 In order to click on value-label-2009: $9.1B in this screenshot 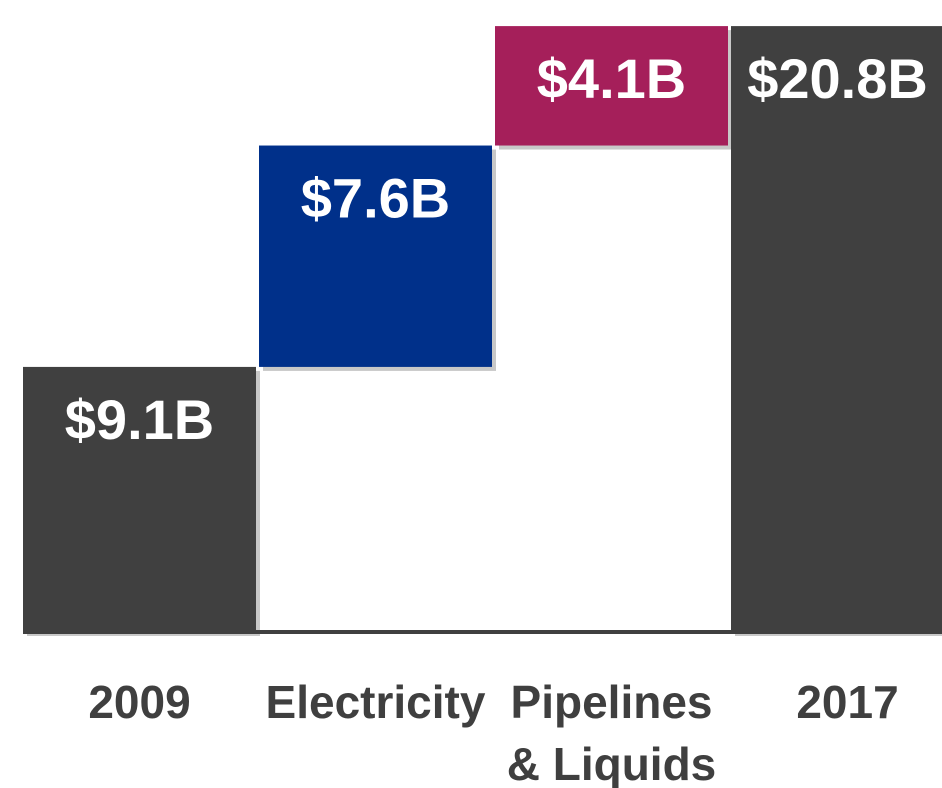, I will do `click(139, 419)`.